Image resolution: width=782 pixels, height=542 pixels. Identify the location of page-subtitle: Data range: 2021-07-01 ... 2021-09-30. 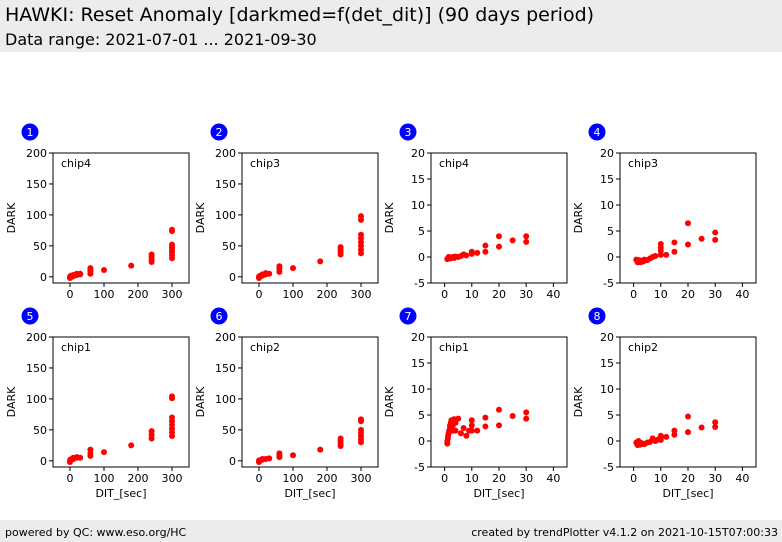
(161, 39).